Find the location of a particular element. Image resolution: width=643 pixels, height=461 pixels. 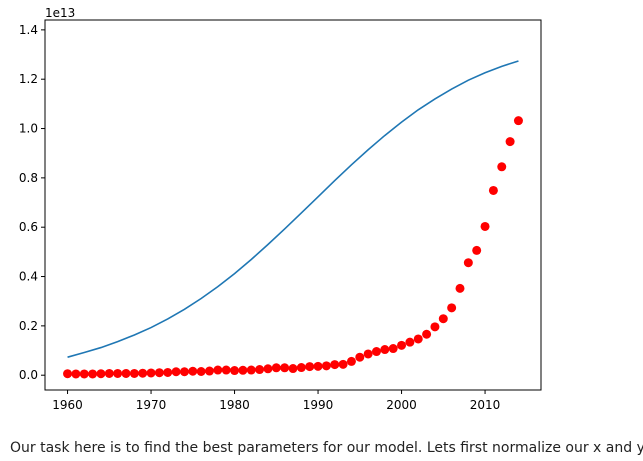

x-axis-ticks: 1960 1970 1980 1990 2000 2010 is located at coordinates (276, 401).